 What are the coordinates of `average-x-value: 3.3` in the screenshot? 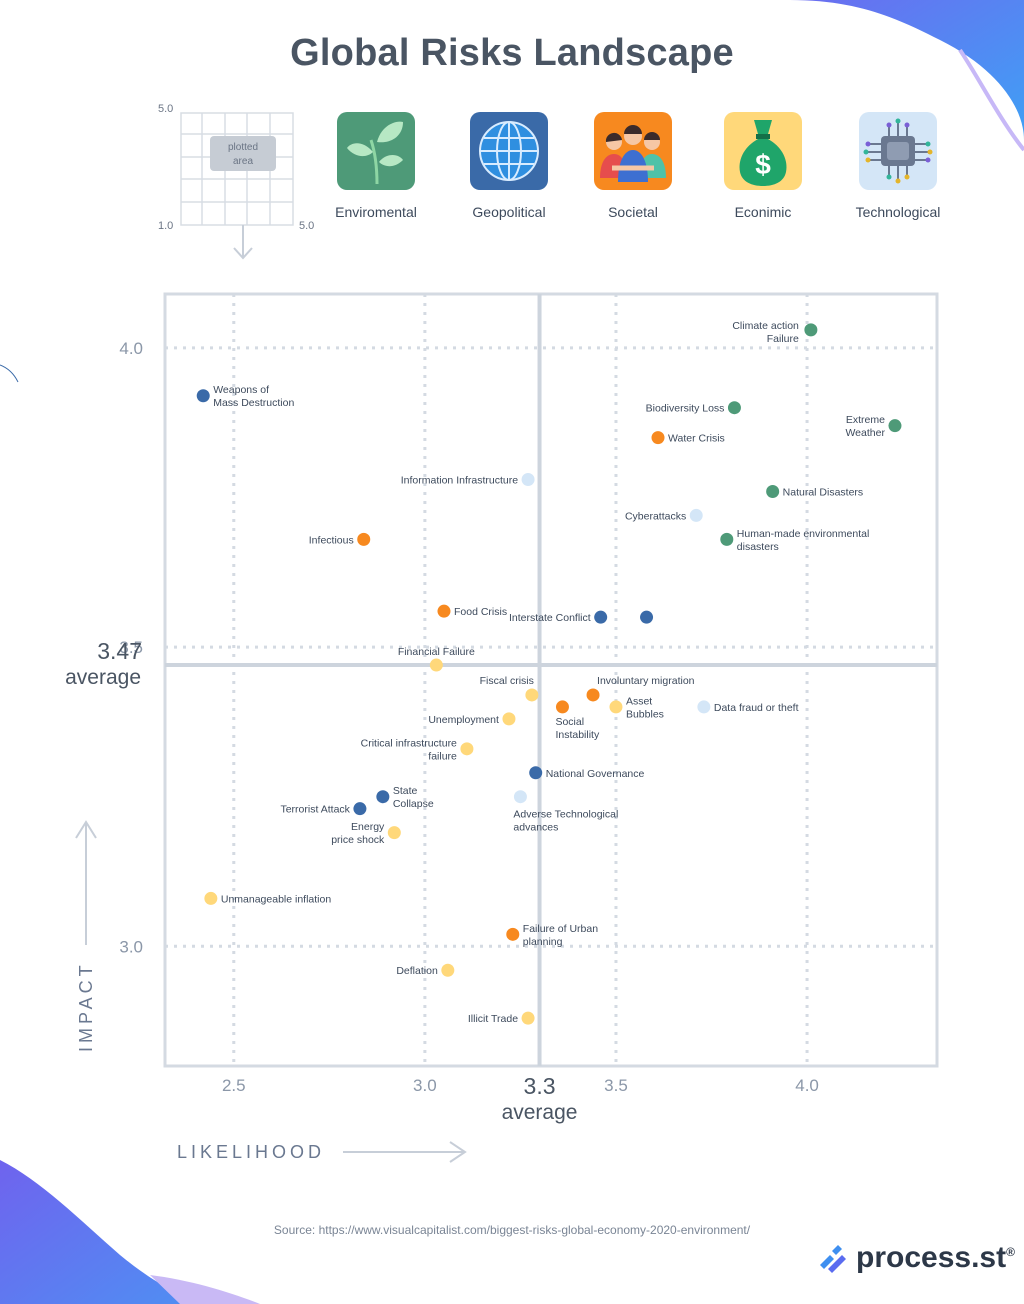 It's located at (540, 1086).